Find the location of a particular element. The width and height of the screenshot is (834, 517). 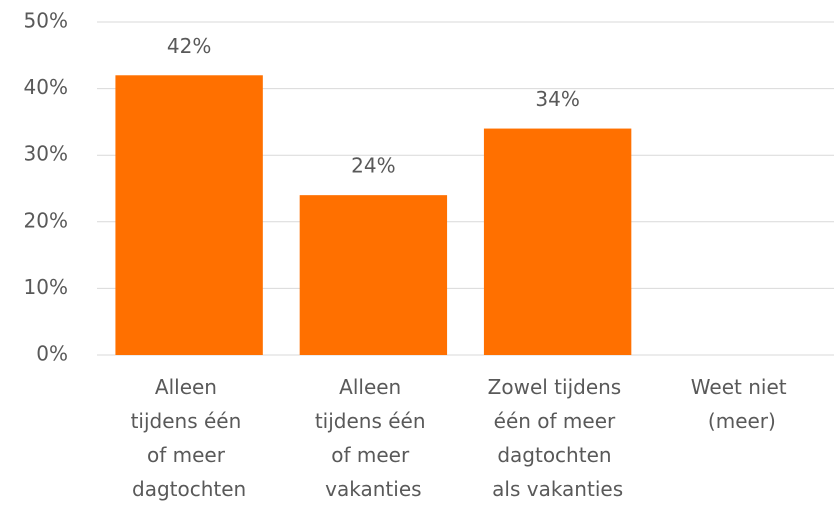

data-label: 24% is located at coordinates (373, 166).